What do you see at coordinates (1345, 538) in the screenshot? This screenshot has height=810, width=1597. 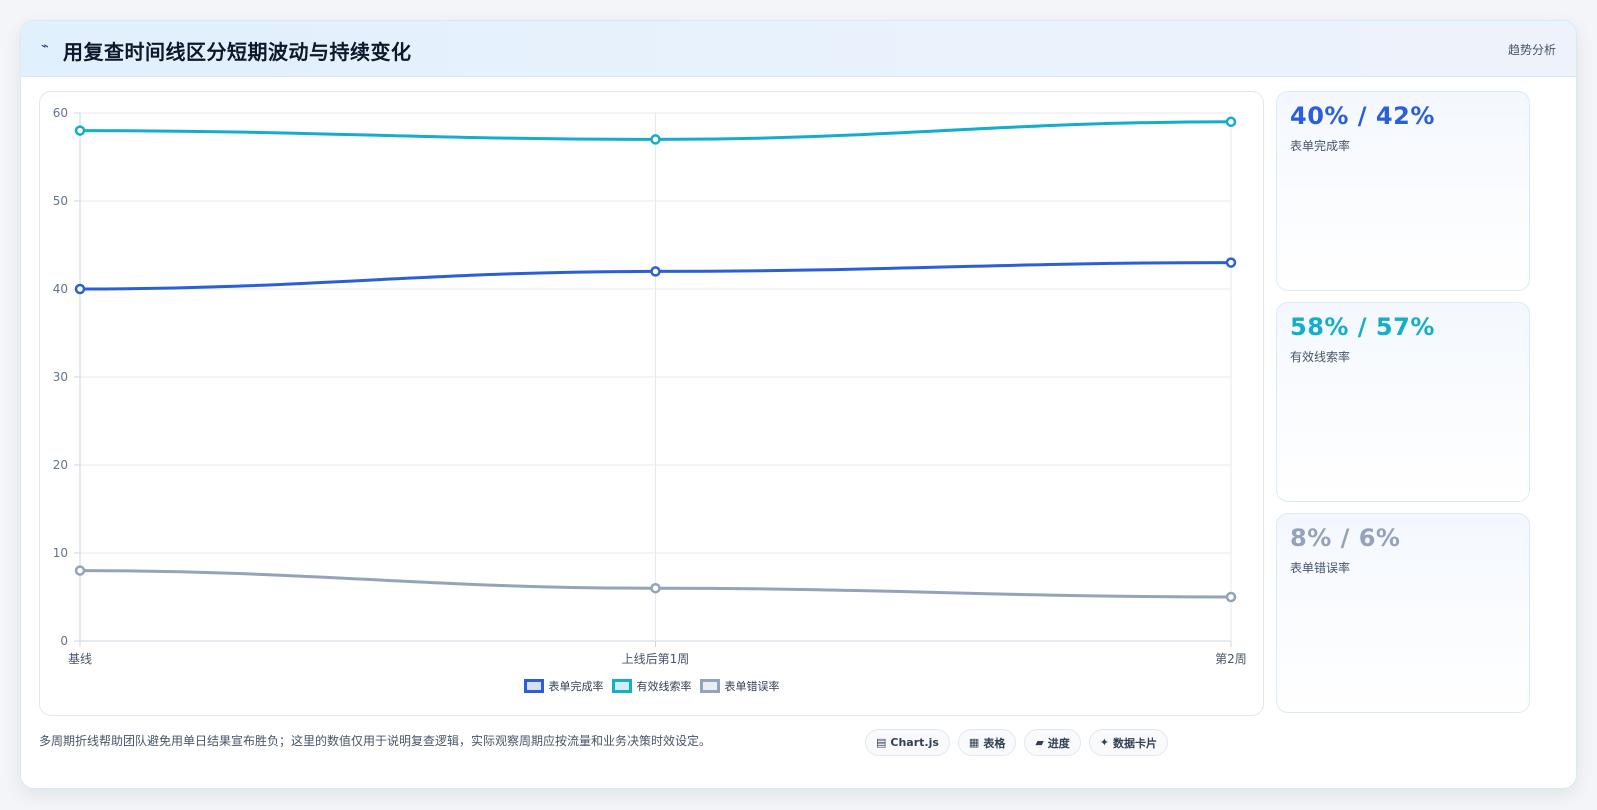 I see `stat-value: 8% / 6%` at bounding box center [1345, 538].